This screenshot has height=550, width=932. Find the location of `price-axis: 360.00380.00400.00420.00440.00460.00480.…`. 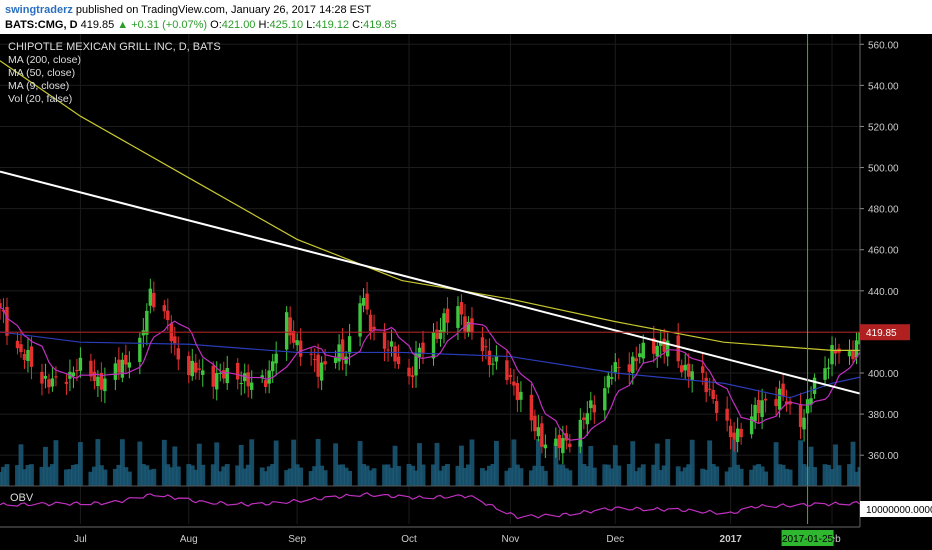

price-axis: 360.00380.00400.00420.00440.00460.00480.… is located at coordinates (885, 251).